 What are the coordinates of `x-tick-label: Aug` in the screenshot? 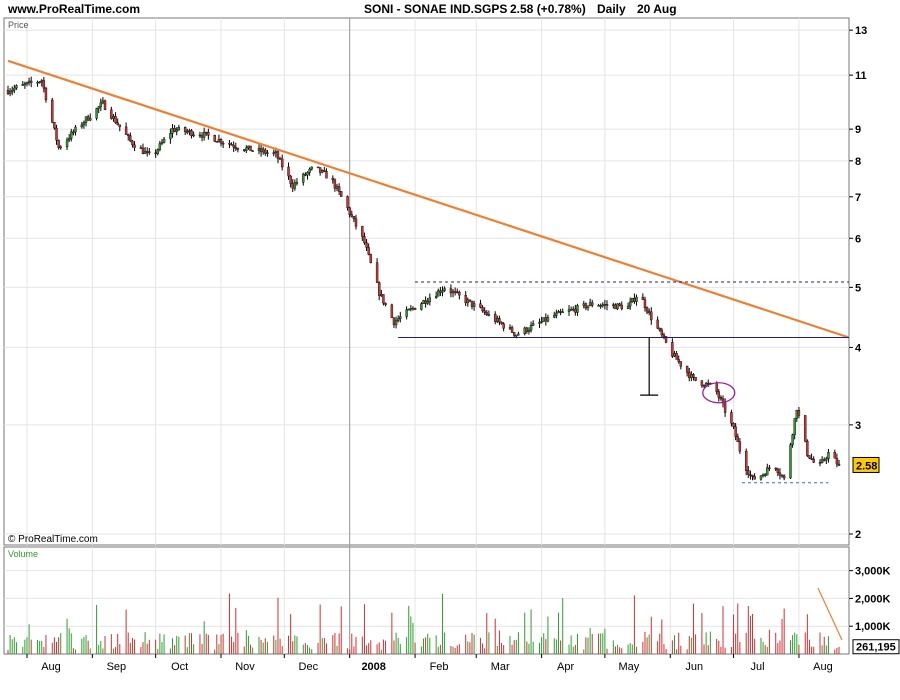 It's located at (51, 667).